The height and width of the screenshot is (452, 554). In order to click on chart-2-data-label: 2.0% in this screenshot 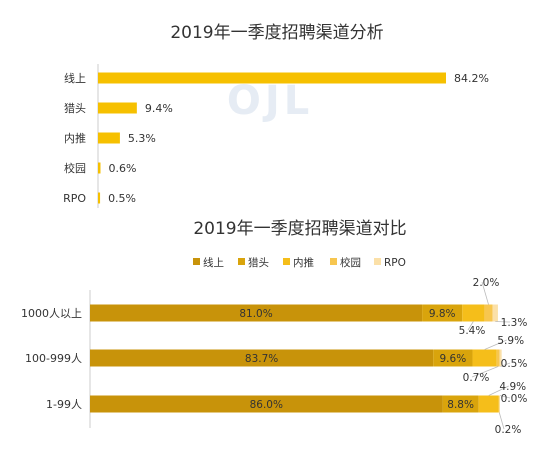, I will do `click(486, 283)`.